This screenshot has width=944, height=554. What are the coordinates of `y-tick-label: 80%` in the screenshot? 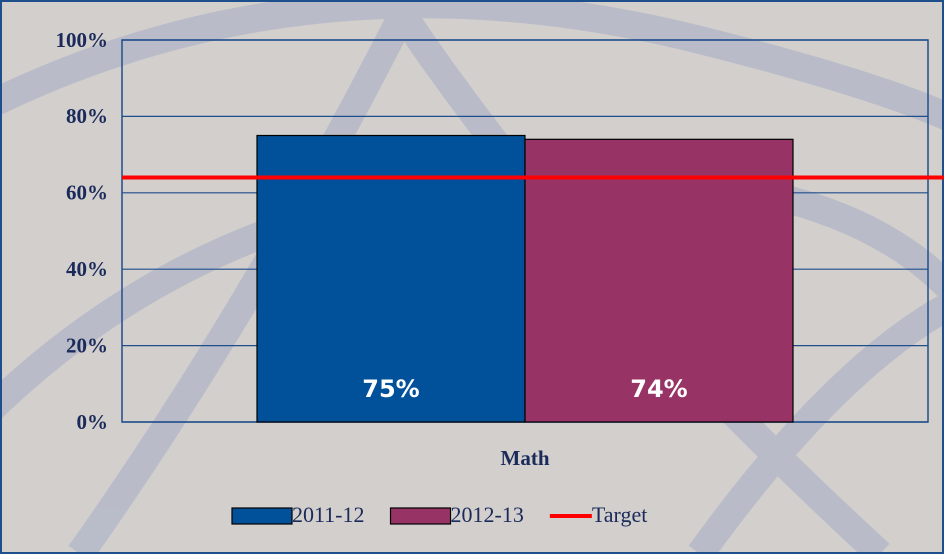 It's located at (87, 116).